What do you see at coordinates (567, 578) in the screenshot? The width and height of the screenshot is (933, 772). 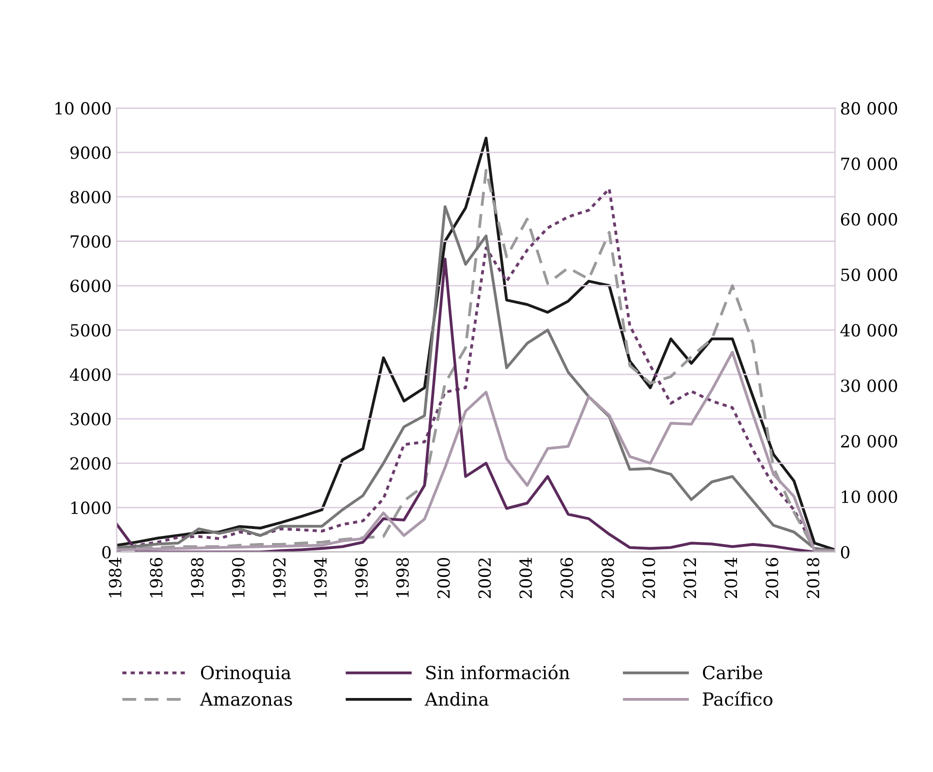 I see `x-tick-label: 2006` at bounding box center [567, 578].